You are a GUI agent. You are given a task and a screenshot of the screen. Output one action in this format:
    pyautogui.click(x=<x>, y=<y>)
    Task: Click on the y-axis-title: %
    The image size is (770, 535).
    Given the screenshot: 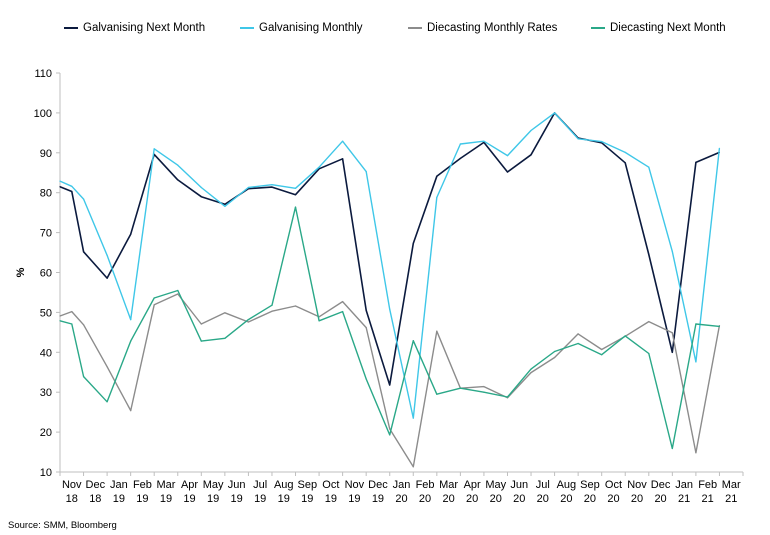 What is the action you would take?
    pyautogui.click(x=21, y=272)
    